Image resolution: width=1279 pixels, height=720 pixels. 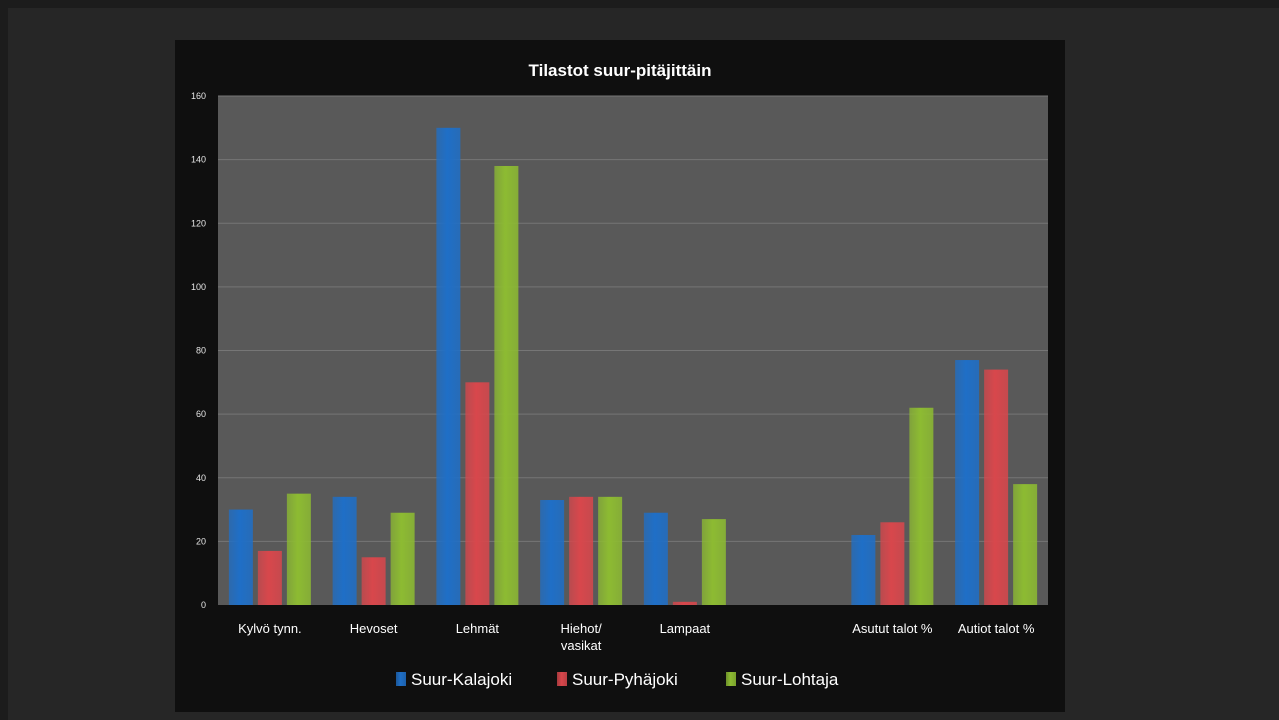 I want to click on x-tick-label: vasikat, so click(x=581, y=645).